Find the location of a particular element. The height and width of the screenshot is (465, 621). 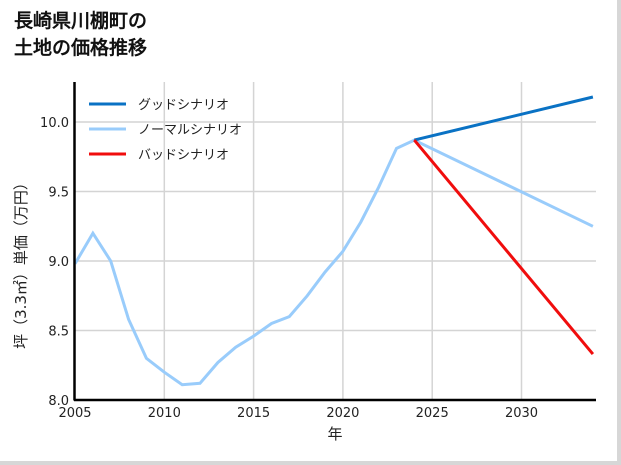

x-tick-label: 2005 is located at coordinates (74, 413).